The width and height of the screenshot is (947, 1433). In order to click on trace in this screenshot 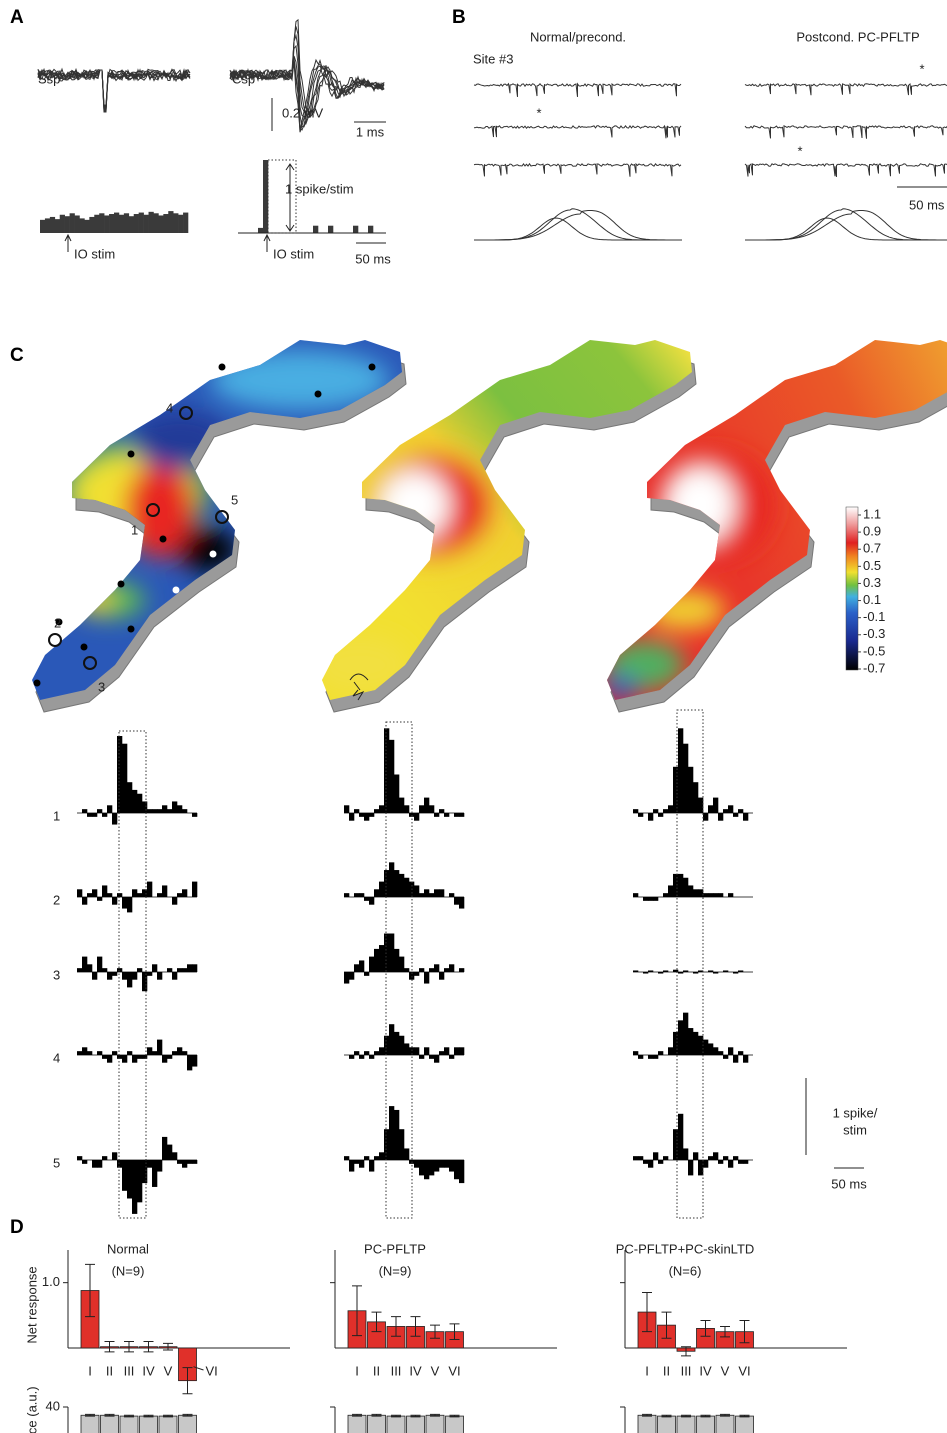, I will do `click(114, 87)`.